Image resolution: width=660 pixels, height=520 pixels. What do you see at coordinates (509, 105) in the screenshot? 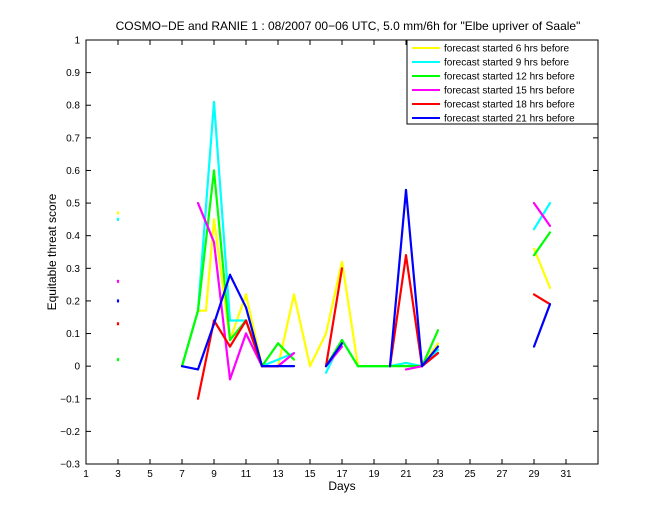
I see `legend-label: forecast started 18 hrs before` at bounding box center [509, 105].